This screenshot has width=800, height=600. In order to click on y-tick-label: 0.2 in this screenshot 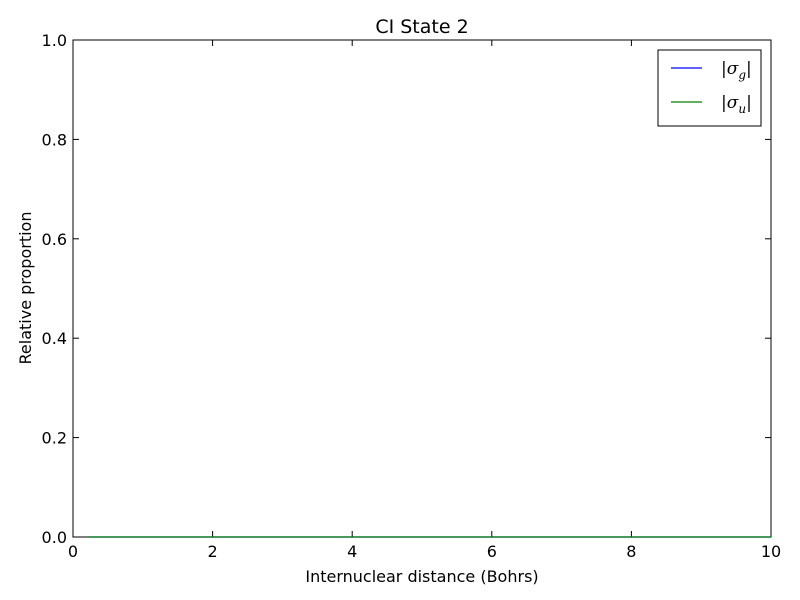, I will do `click(54, 438)`.